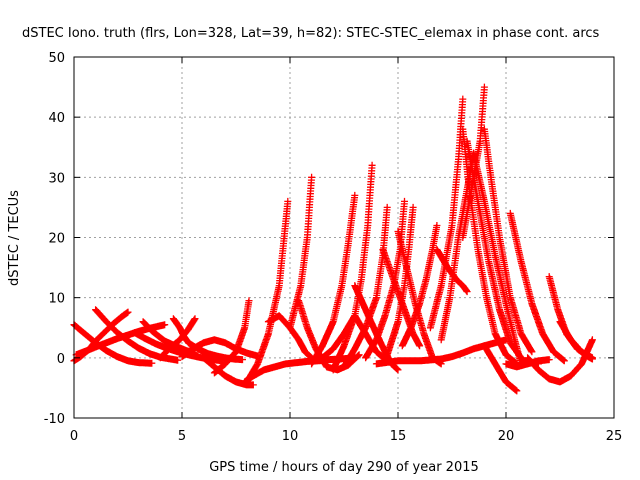  Describe the element at coordinates (614, 436) in the screenshot. I see `x-tick-label: 25` at that location.